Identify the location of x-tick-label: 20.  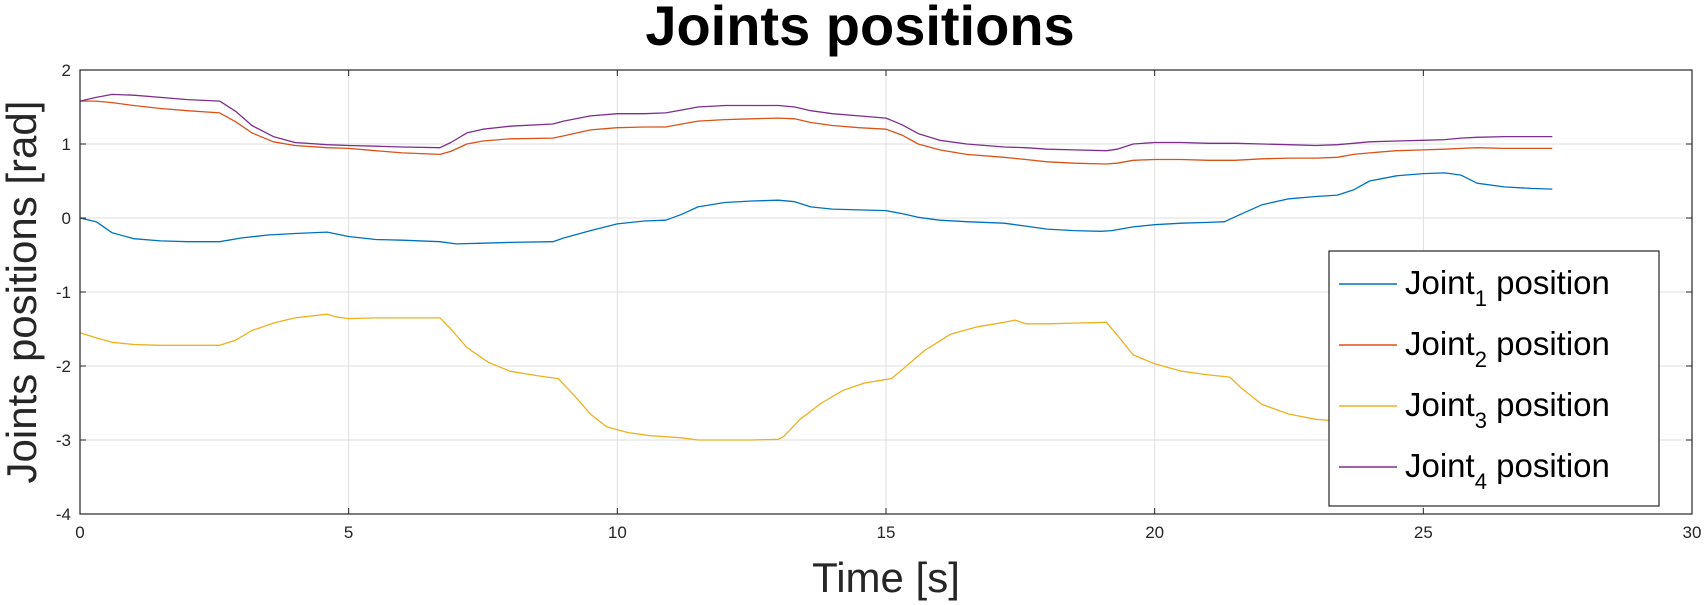
(1154, 532).